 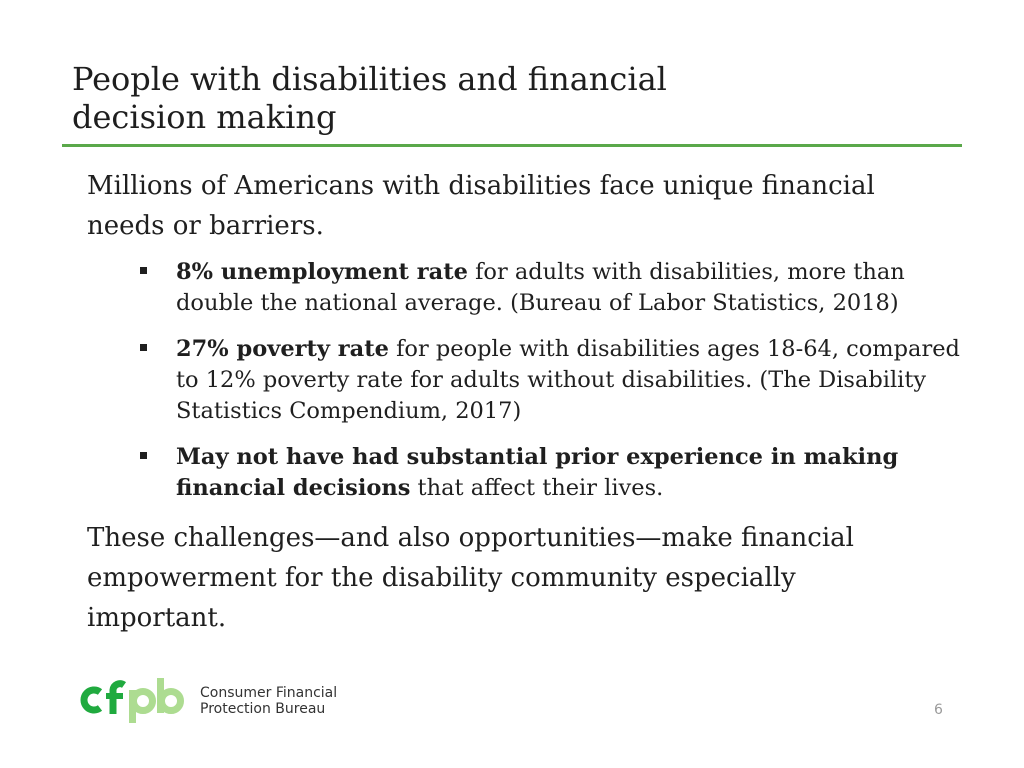 I want to click on cfpb-logo: Consumer Financial Protection Bureau, so click(x=208, y=701).